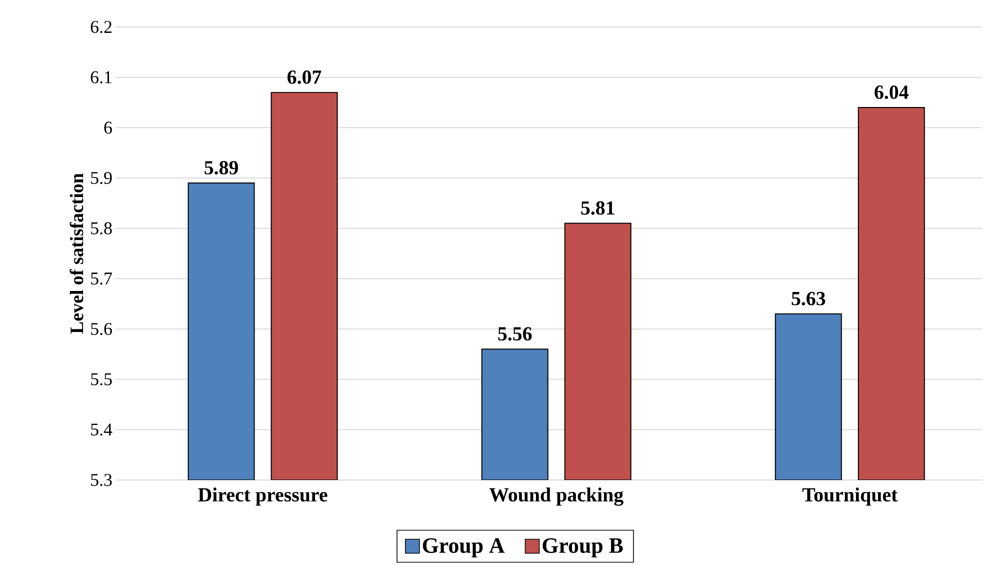 The width and height of the screenshot is (984, 583). What do you see at coordinates (101, 480) in the screenshot?
I see `y-tick-label: 5.3` at bounding box center [101, 480].